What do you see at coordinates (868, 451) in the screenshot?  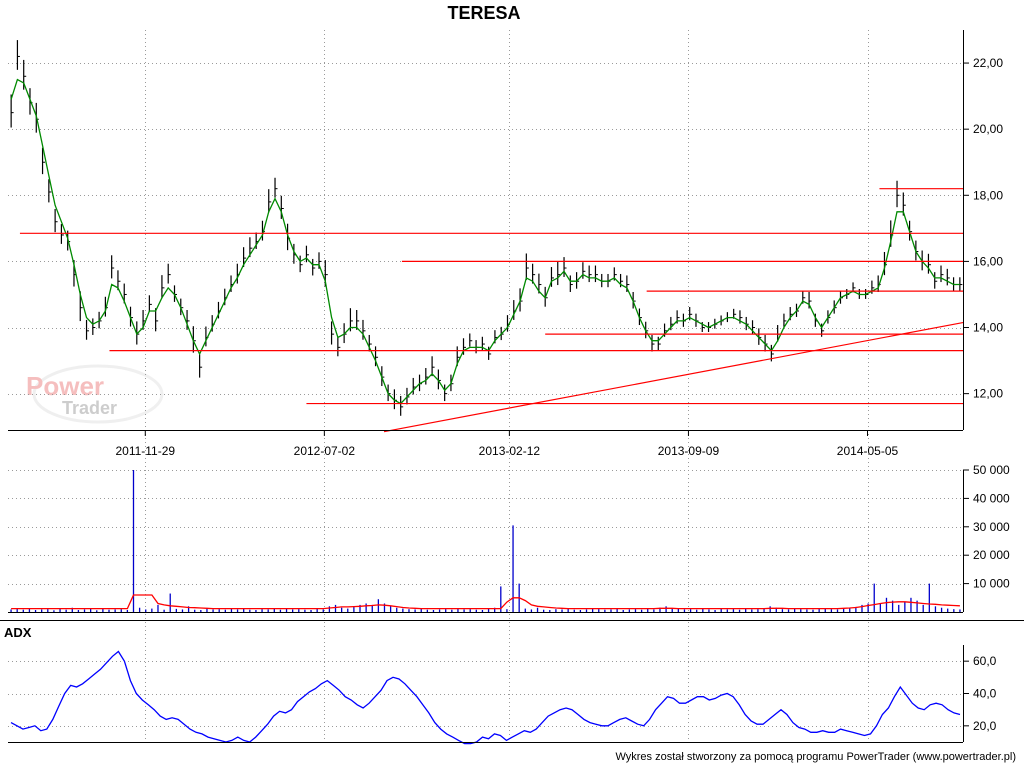 I see `x-tick-label: 2014-05-05` at bounding box center [868, 451].